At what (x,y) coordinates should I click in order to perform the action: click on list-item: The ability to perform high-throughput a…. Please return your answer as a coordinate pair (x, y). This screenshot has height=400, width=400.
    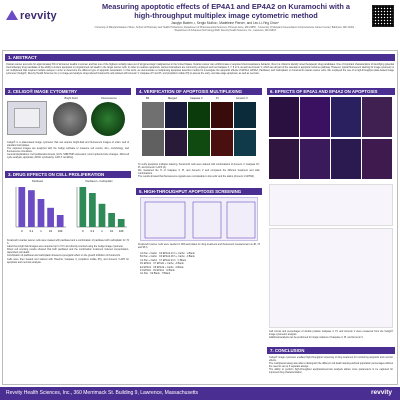
    Looking at the image, I should click on (331, 371).